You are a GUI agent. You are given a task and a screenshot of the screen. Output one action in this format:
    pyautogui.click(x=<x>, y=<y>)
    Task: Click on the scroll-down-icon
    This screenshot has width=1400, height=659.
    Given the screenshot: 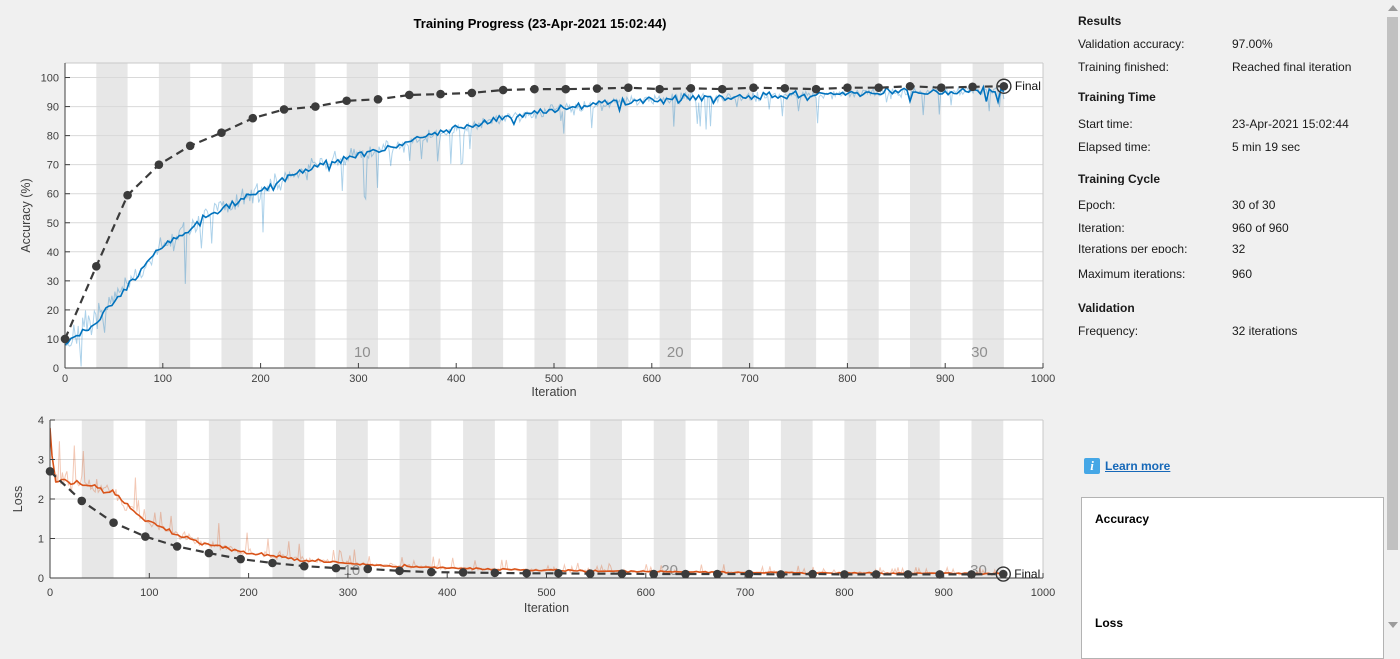 What is the action you would take?
    pyautogui.click(x=1393, y=625)
    